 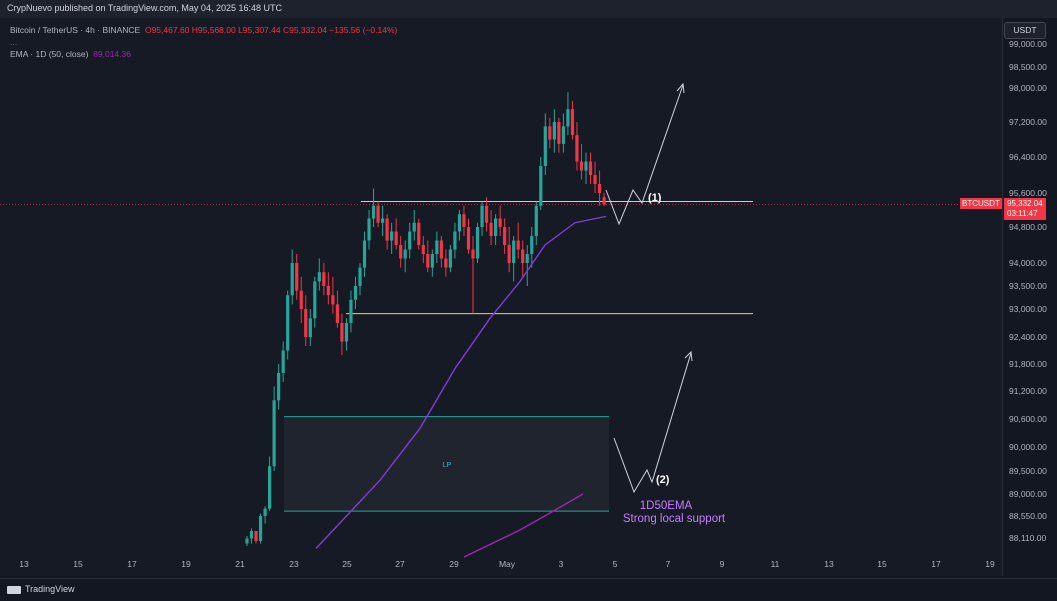 I want to click on time-tick: 29, so click(x=454, y=564).